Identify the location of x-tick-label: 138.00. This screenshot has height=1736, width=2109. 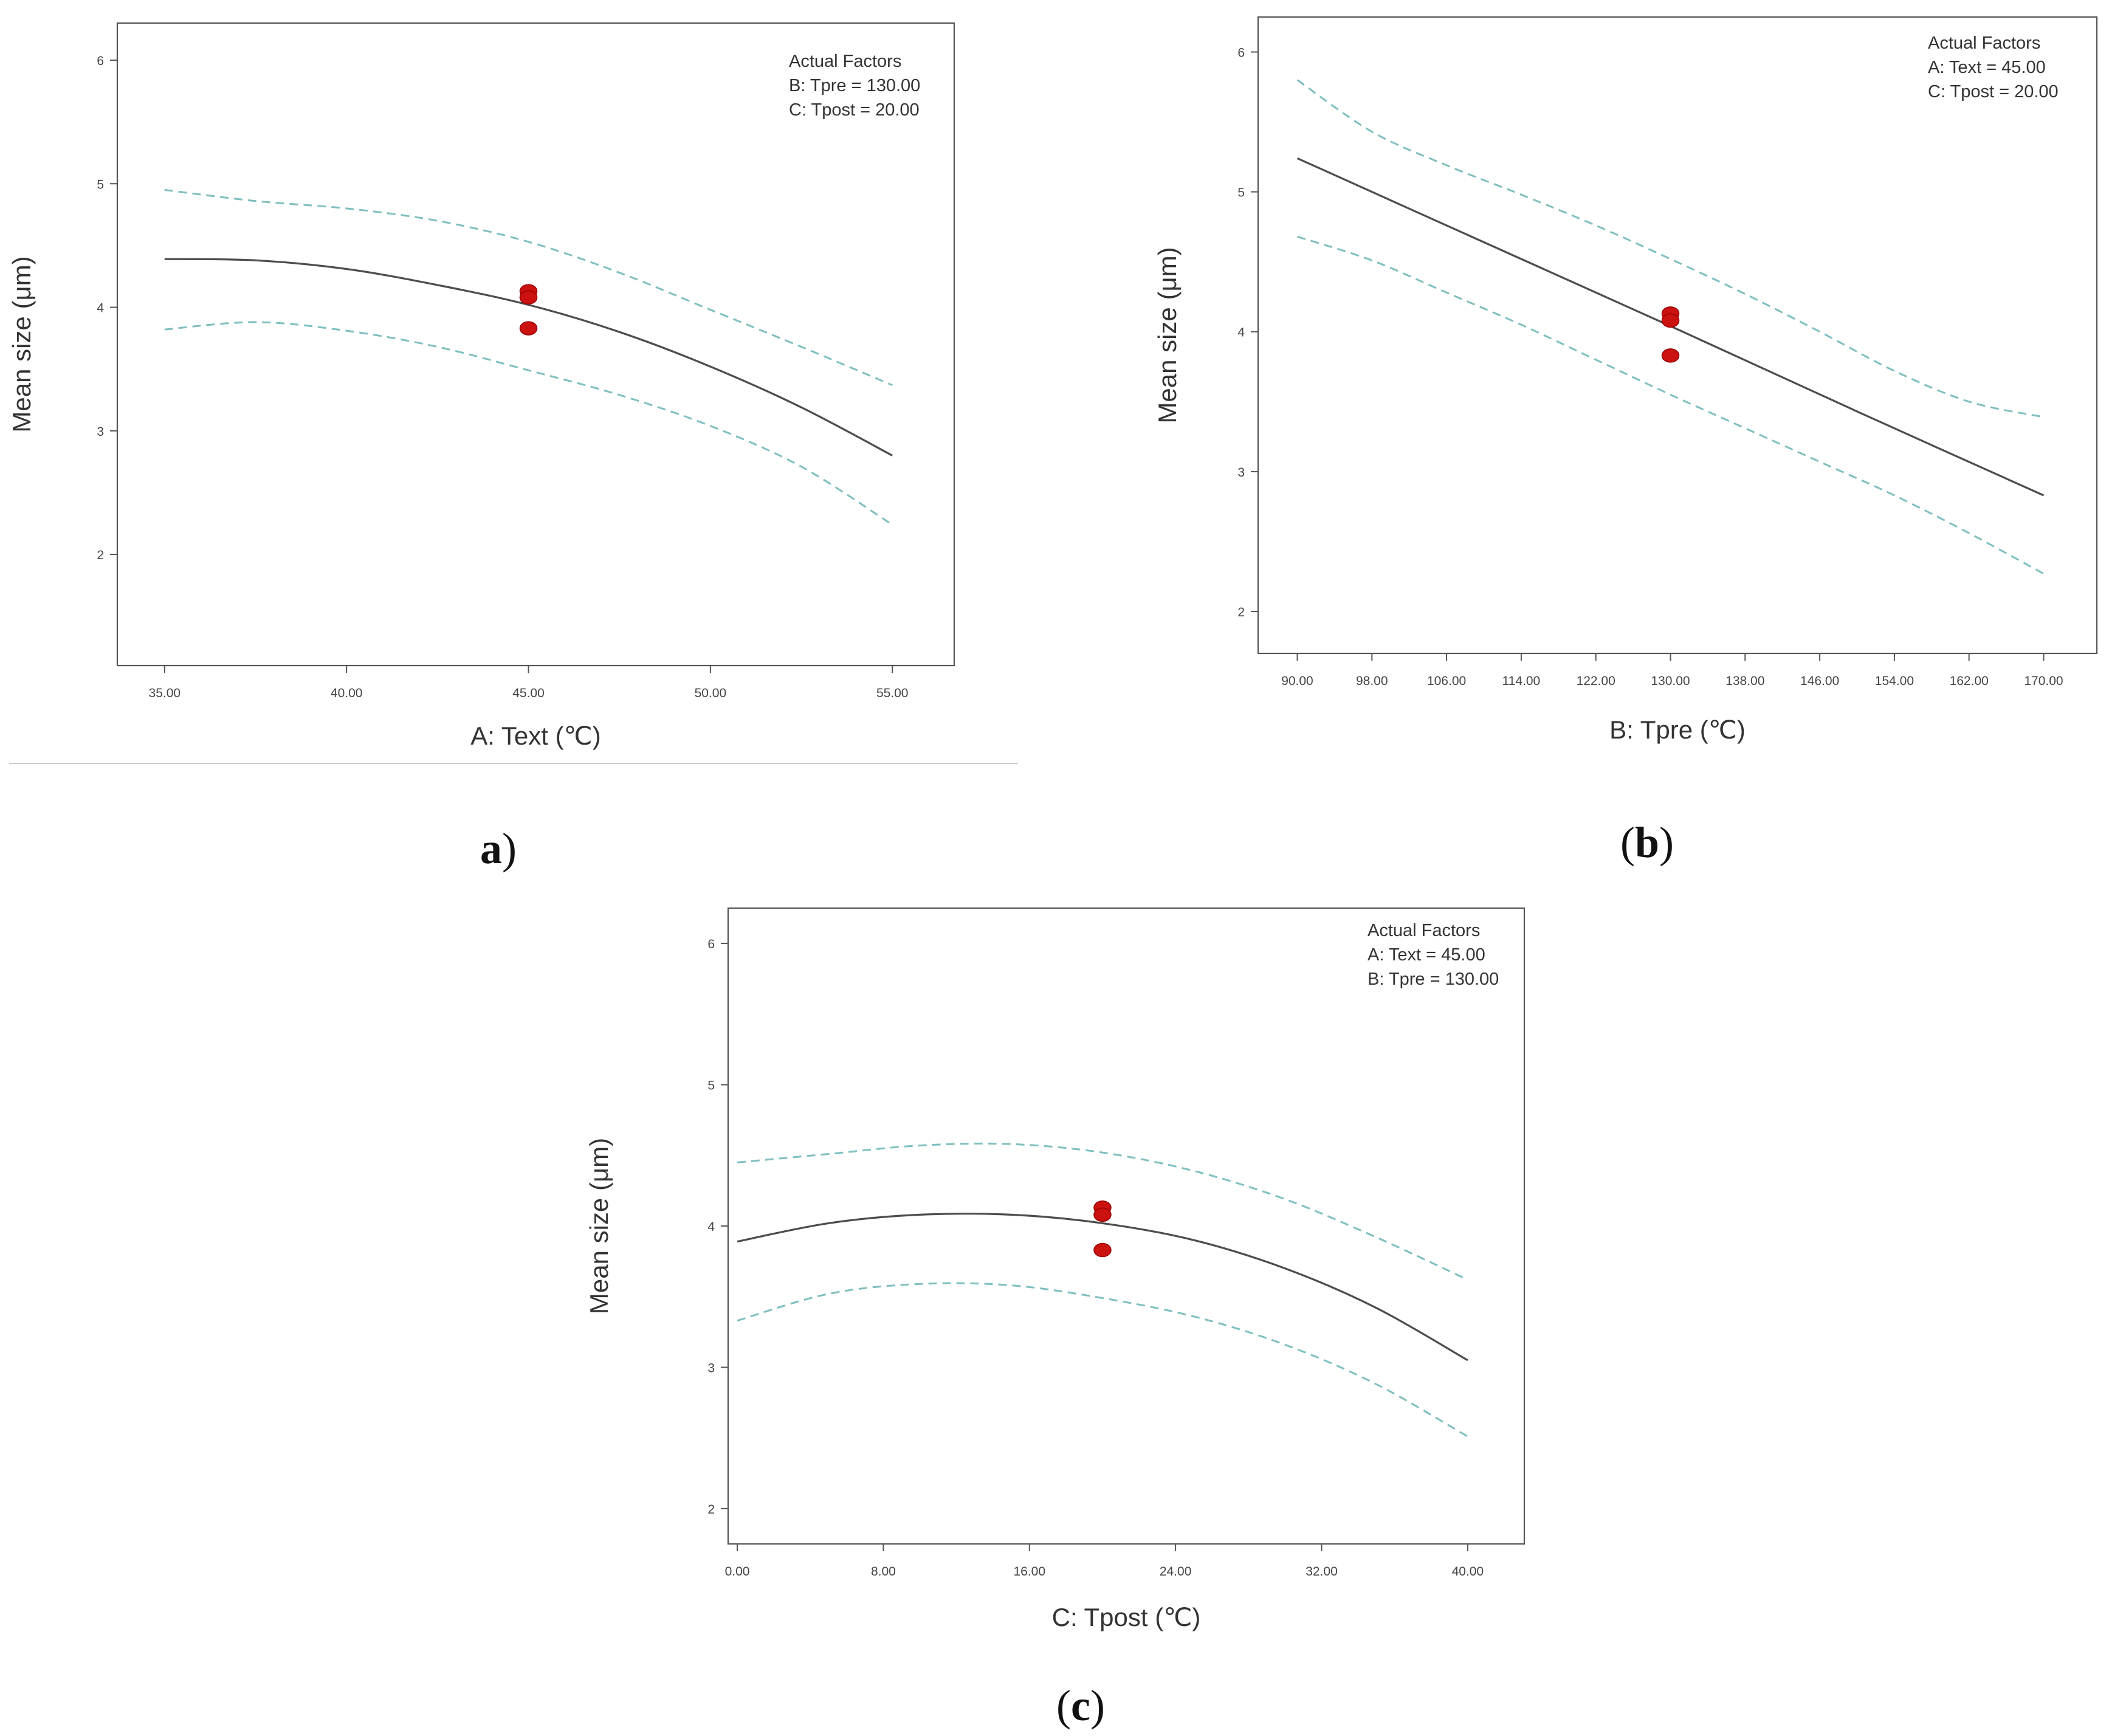
(1744, 681).